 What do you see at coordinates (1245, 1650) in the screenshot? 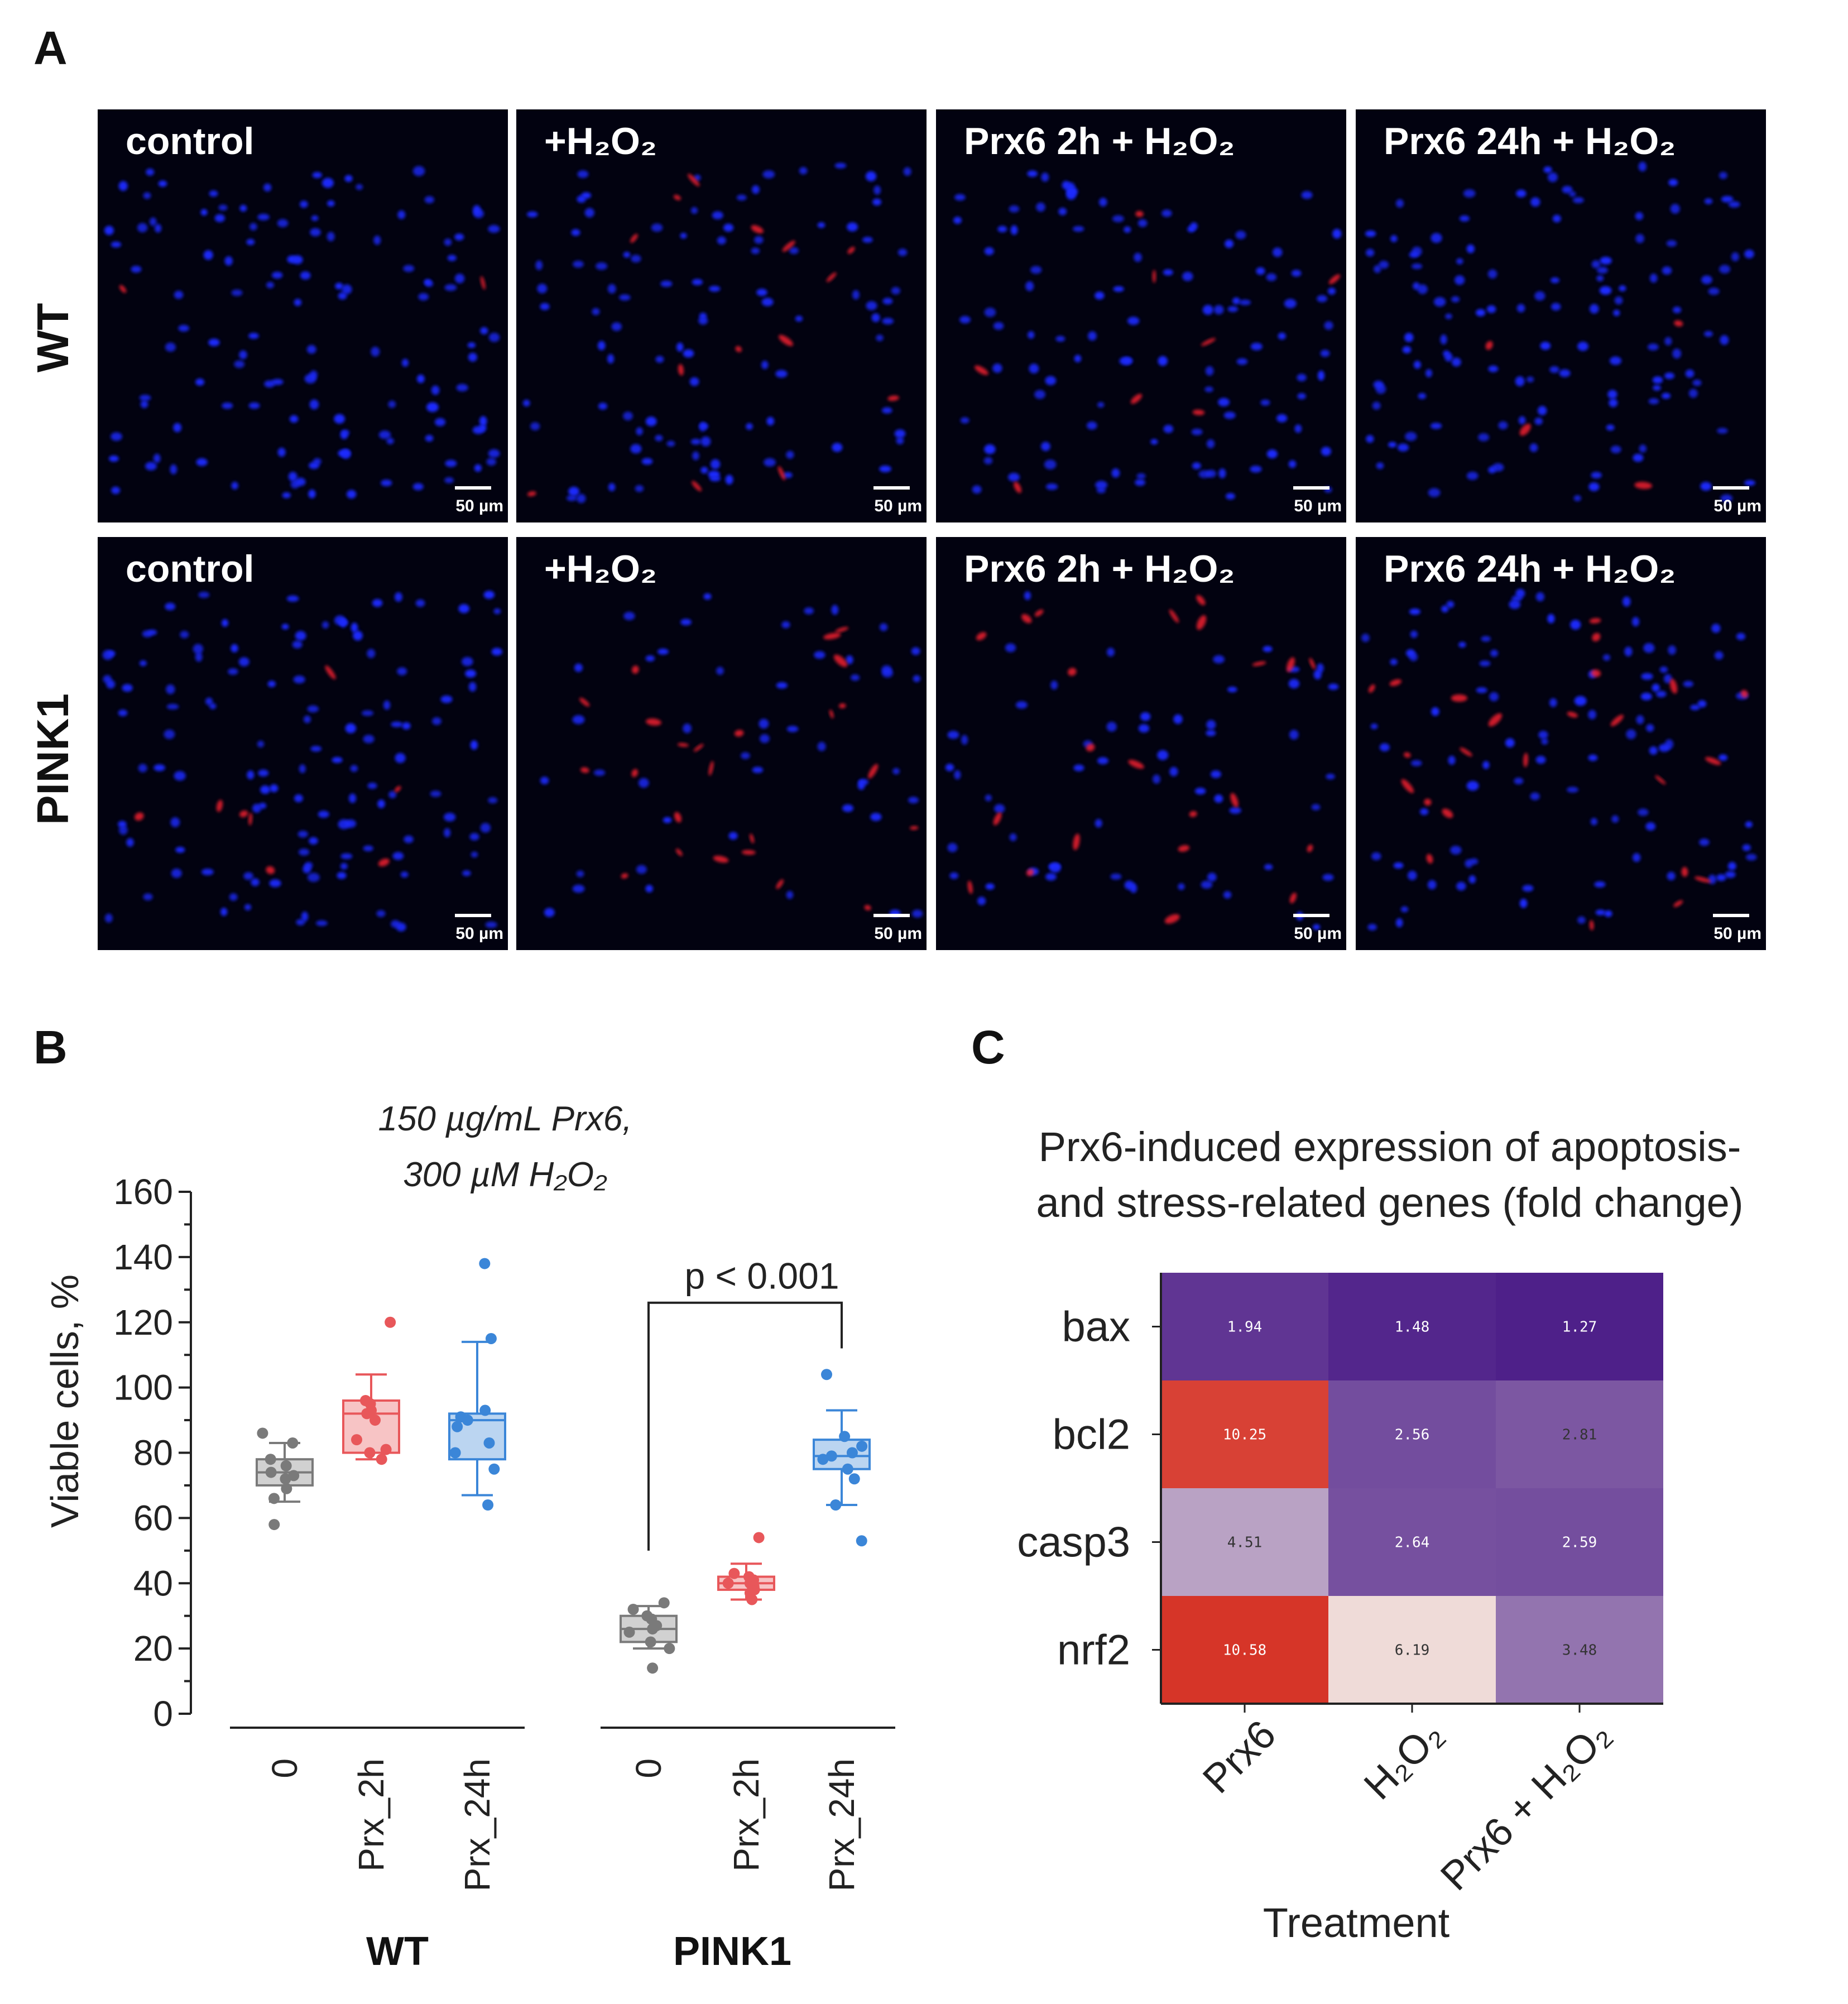
I see `heatmap-cell-nrf2-0: 10.58` at bounding box center [1245, 1650].